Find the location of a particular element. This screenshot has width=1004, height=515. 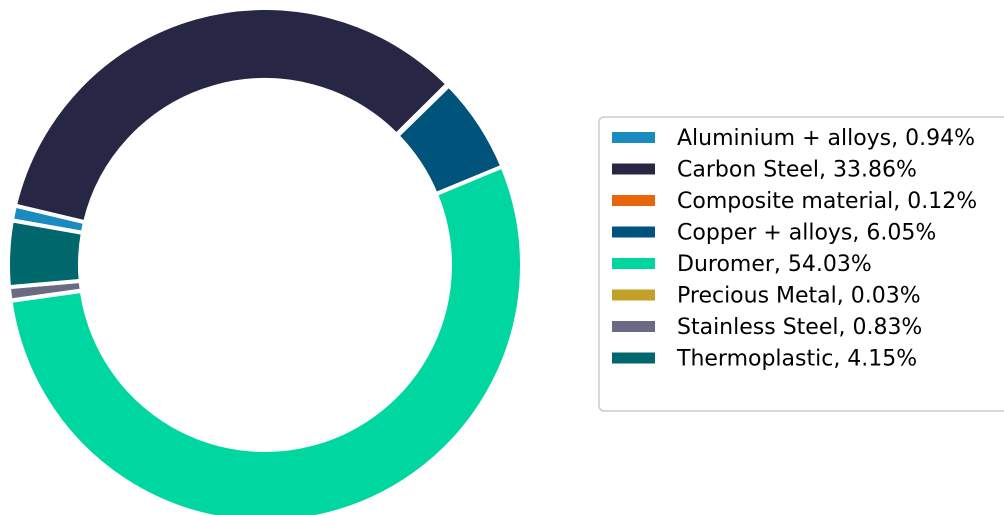

legend-label-composite-material: Composite material, 0.12% is located at coordinates (827, 201).